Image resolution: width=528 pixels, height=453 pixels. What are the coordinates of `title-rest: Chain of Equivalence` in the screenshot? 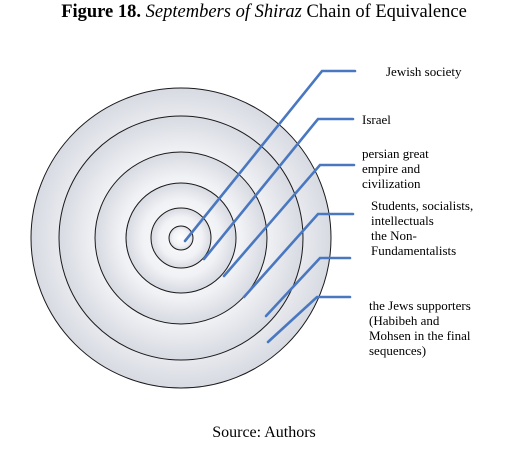 It's located at (386, 12).